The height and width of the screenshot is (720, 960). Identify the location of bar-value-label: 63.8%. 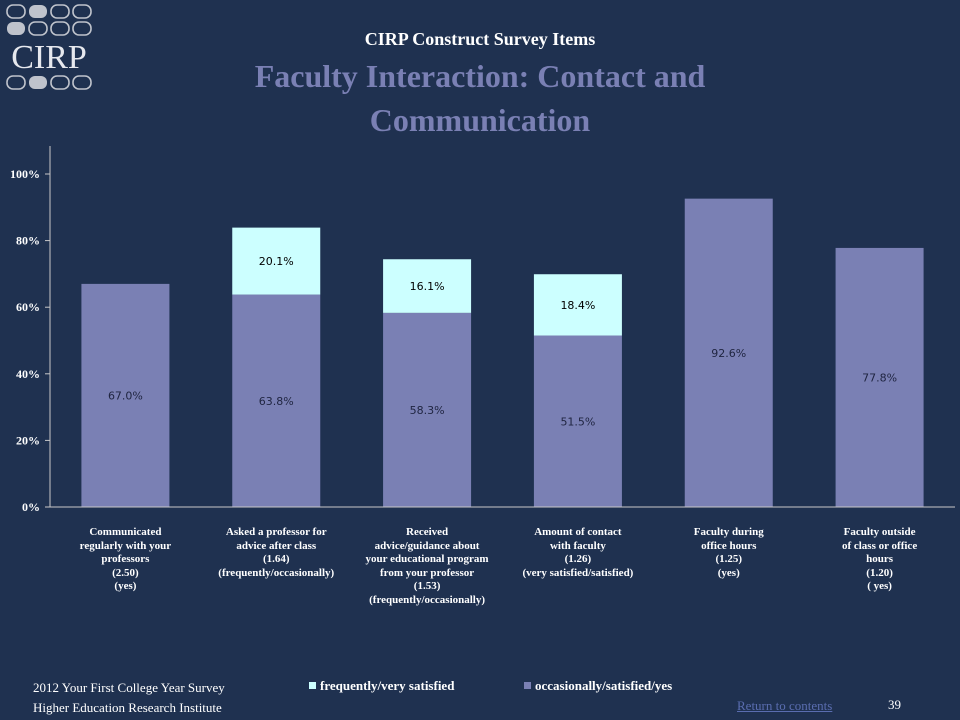
(276, 401).